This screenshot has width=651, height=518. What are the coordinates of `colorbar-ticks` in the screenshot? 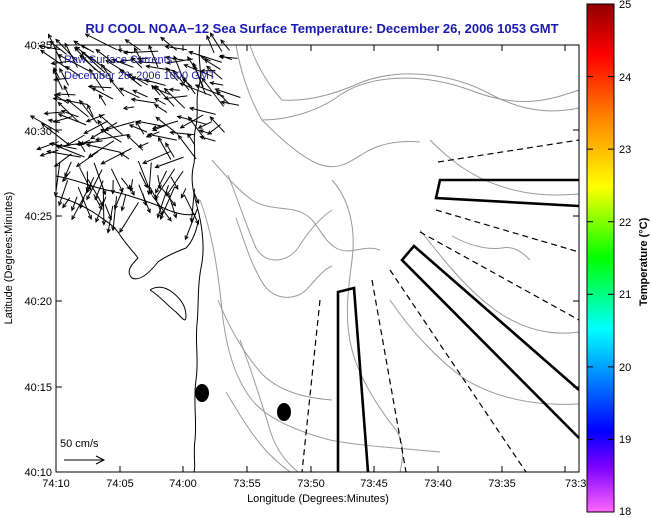 It's located at (600, 258).